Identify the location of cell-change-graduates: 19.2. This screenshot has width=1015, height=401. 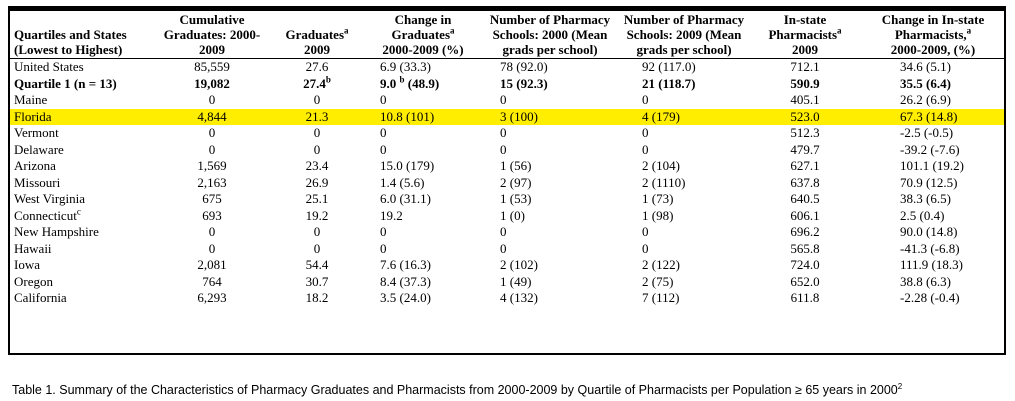
(391, 215).